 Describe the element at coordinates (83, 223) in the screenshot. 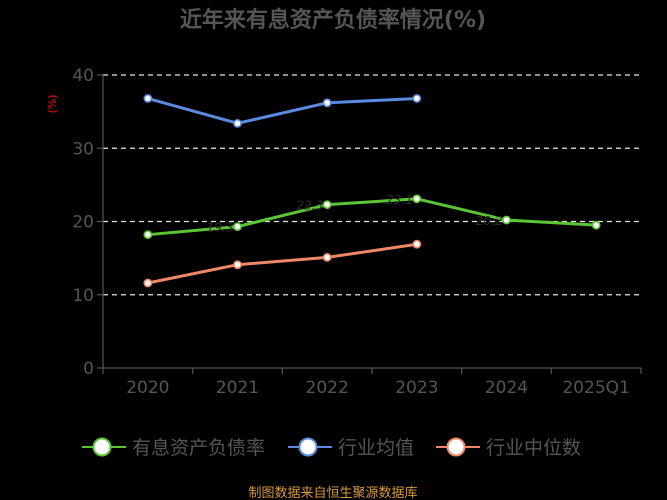

I see `y-tick-label: 20` at that location.